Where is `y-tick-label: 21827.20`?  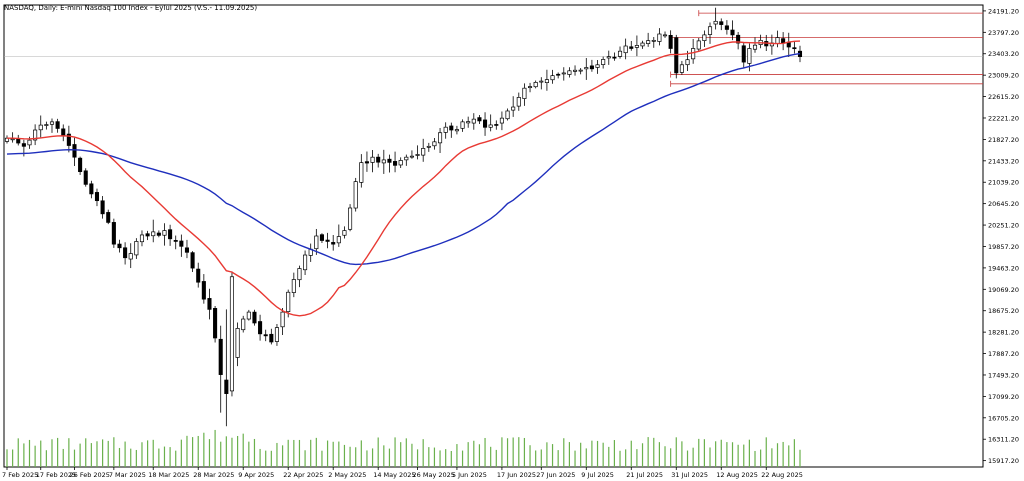
y-tick-label: 21827.20 is located at coordinates (1003, 140).